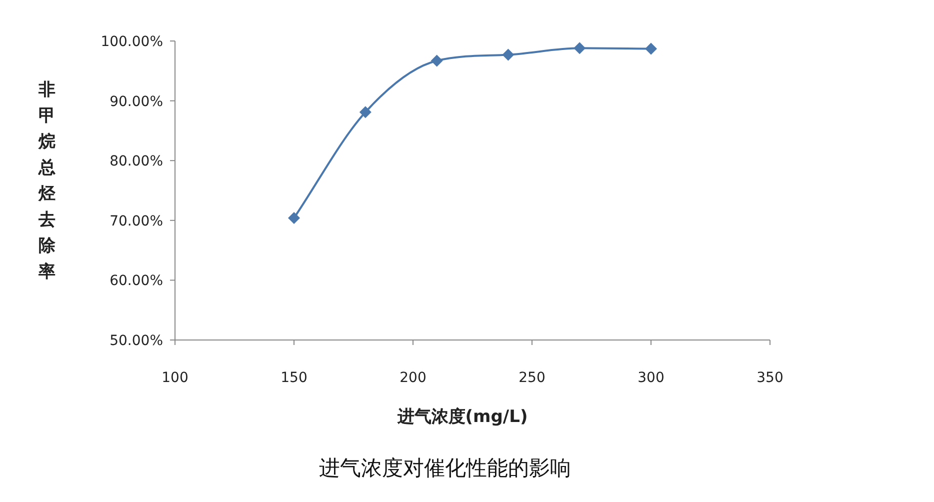 The width and height of the screenshot is (934, 502). I want to click on text: 进气浓度对催化性能的影响, so click(445, 468).